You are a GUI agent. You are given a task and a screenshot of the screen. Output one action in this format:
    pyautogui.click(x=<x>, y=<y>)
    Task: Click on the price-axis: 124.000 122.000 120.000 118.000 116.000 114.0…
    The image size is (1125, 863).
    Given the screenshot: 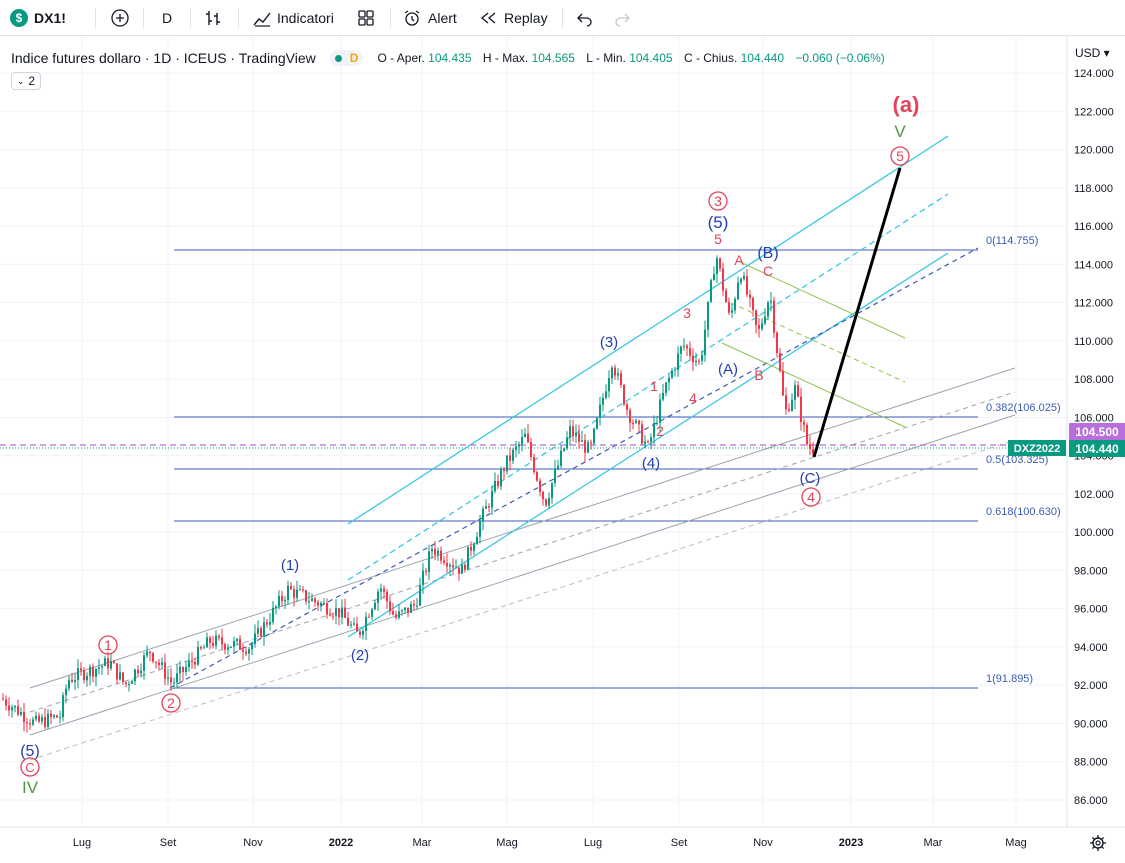 What is the action you would take?
    pyautogui.click(x=1094, y=437)
    